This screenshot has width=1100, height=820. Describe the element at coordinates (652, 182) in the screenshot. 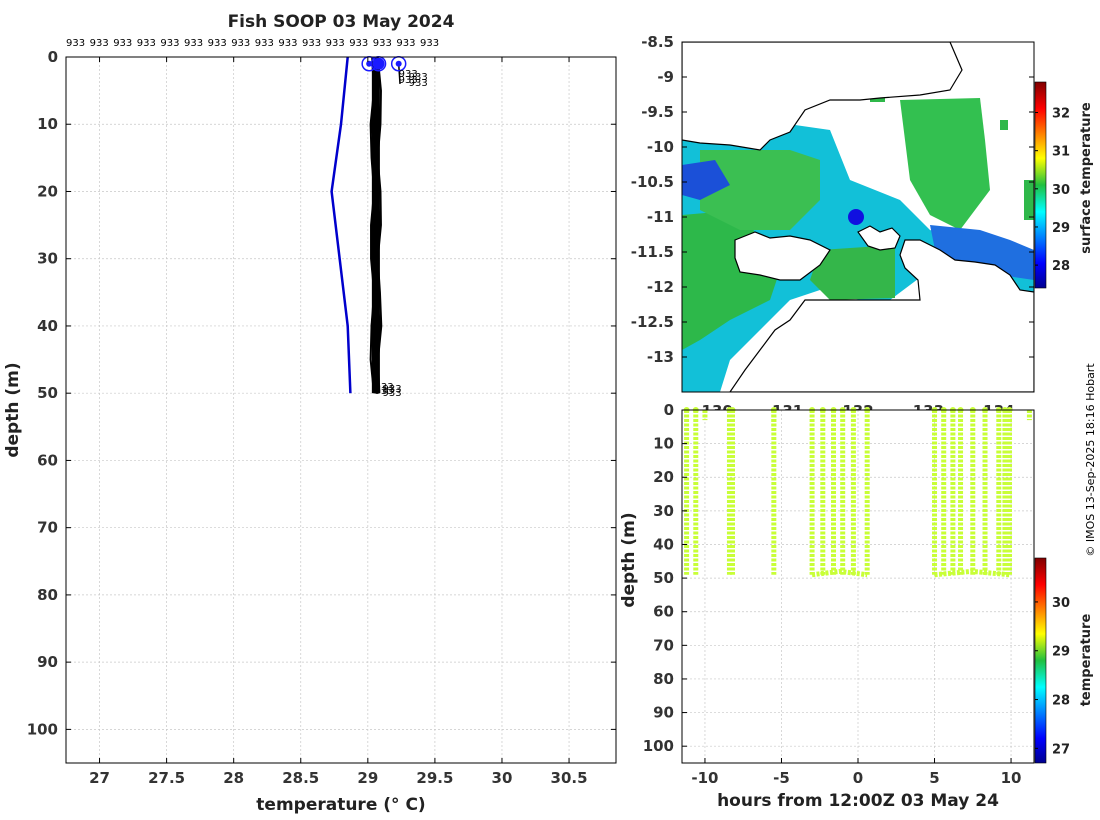

I see `map-y-tick-label: -10.5` at that location.